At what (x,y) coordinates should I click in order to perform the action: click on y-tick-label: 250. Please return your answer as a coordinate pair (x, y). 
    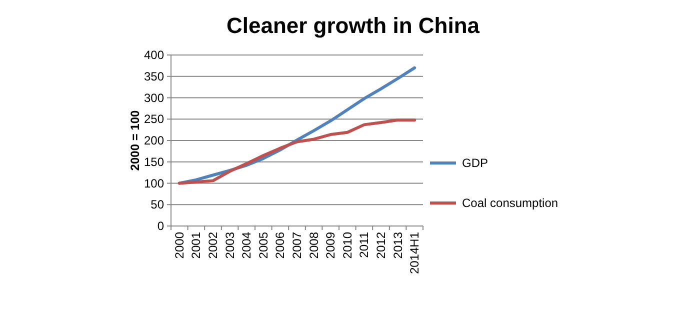
    Looking at the image, I should click on (154, 119).